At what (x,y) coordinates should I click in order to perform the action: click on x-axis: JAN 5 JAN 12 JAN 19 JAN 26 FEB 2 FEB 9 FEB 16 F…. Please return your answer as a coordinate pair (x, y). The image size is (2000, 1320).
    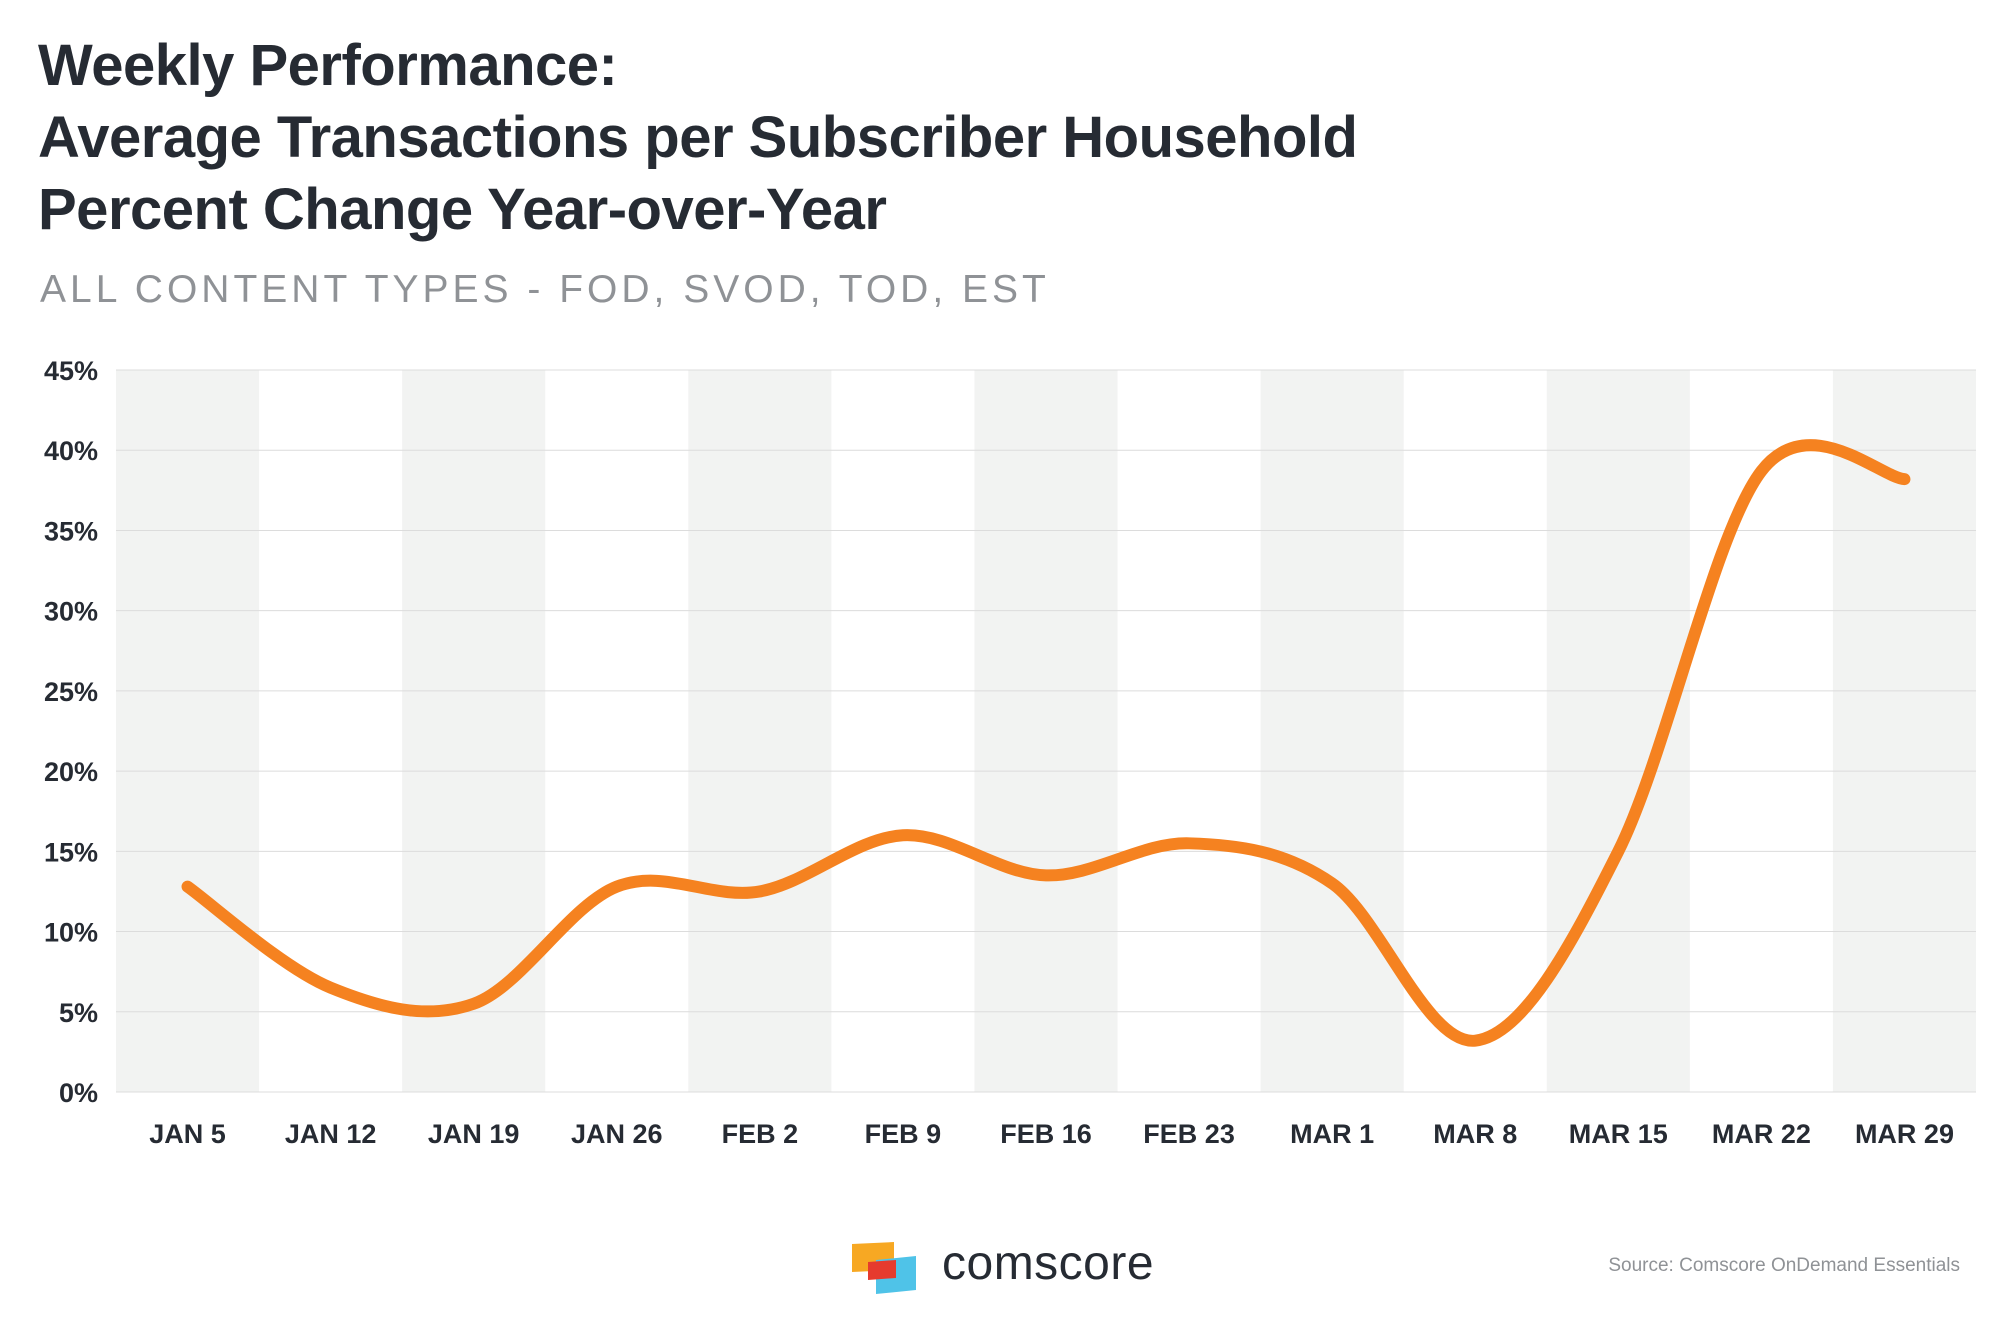
    Looking at the image, I should click on (1051, 1134).